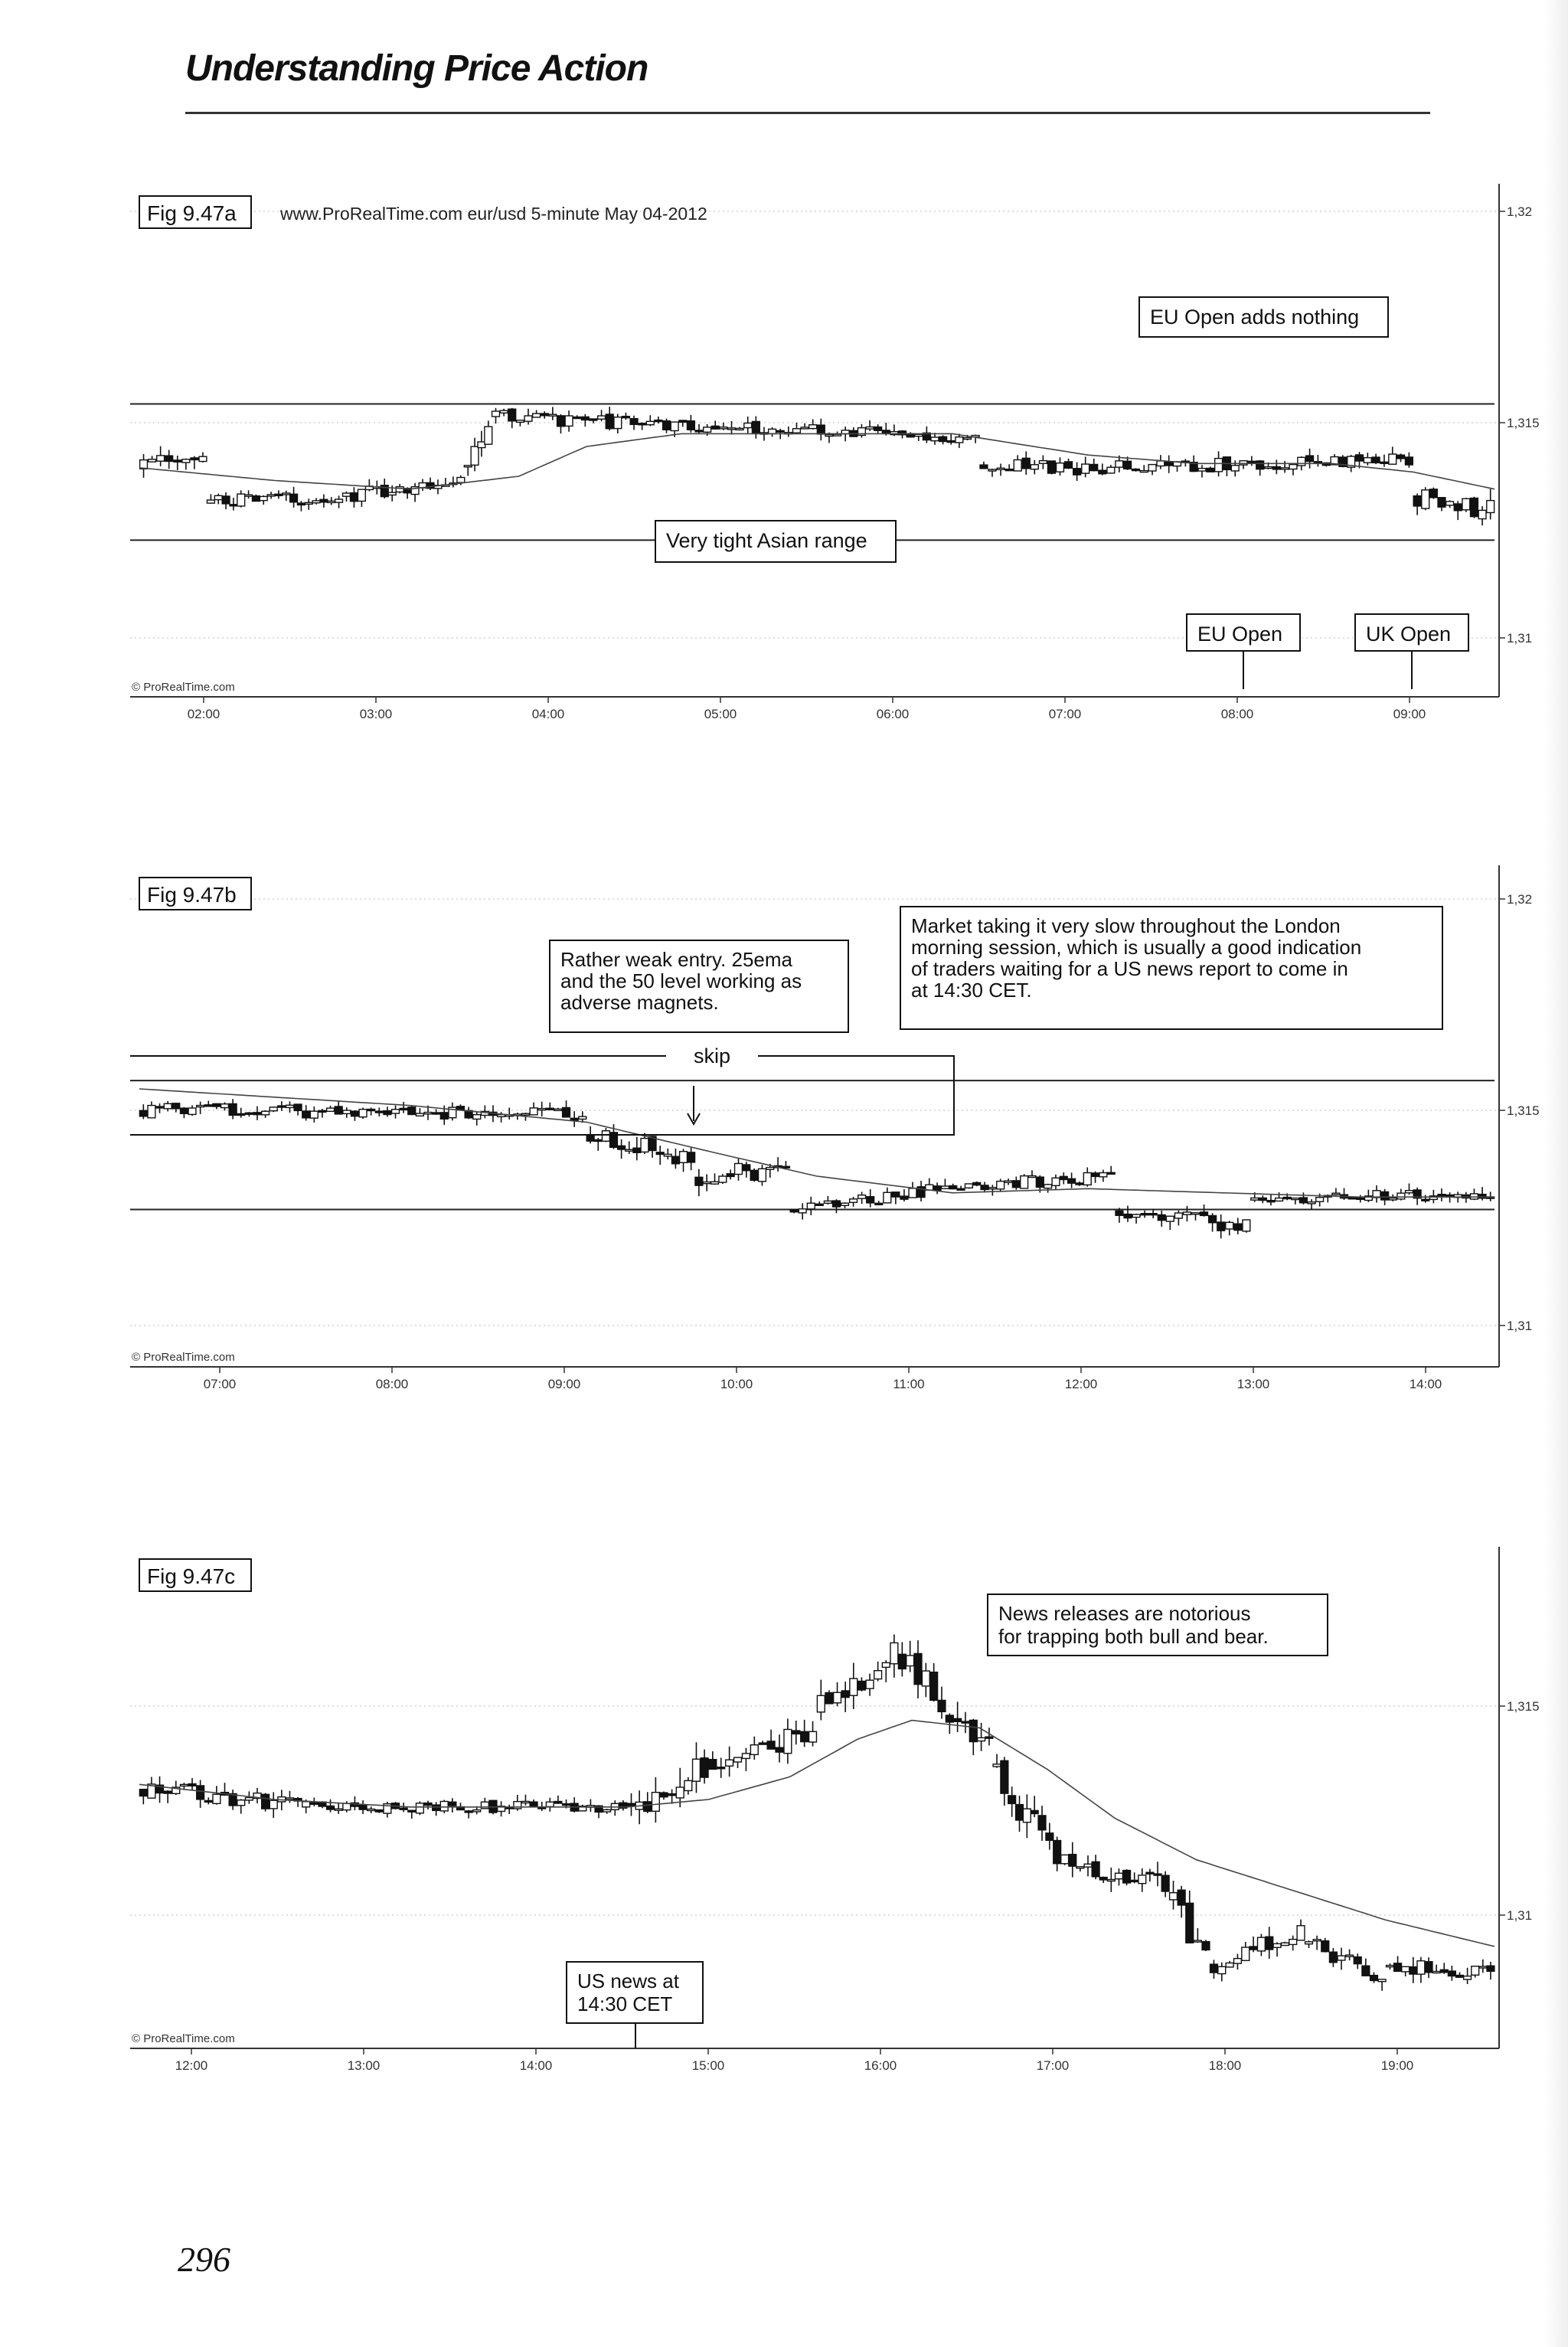 Image resolution: width=1568 pixels, height=2347 pixels. I want to click on running-head: Understanding Price Action, so click(416, 68).